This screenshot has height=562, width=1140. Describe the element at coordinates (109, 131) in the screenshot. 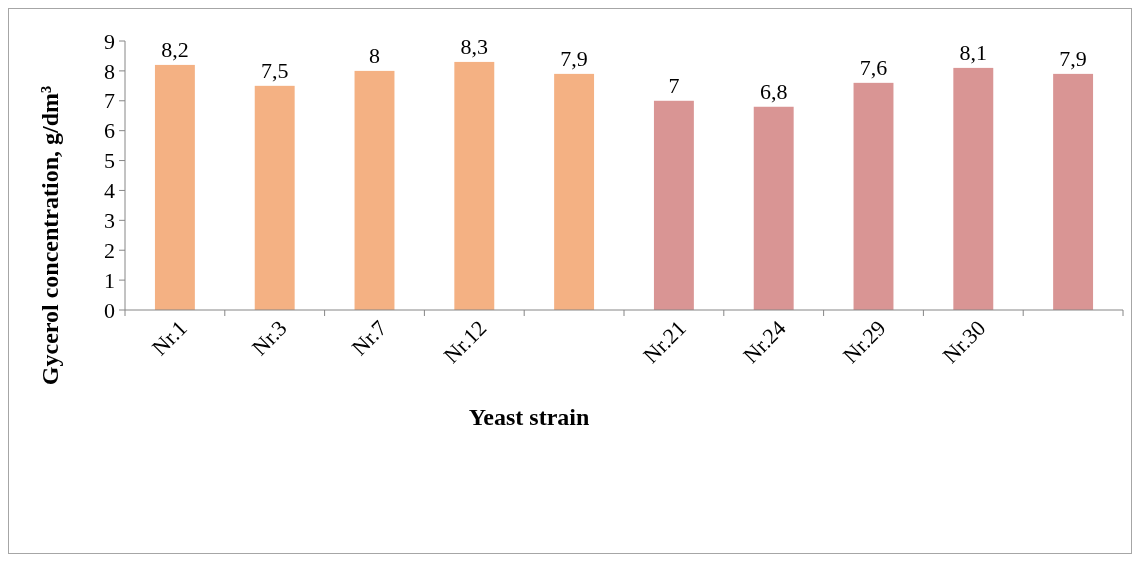

I see `y-tick-label: 6` at that location.